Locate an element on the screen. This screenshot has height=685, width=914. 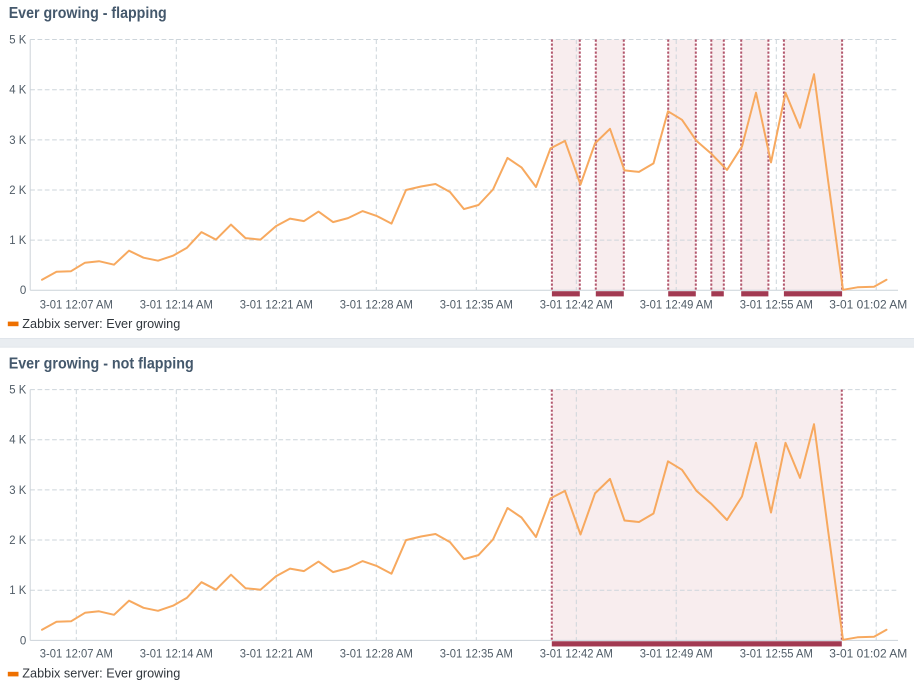
svg-text: Ever growing - not flapping is located at coordinates (101, 364).